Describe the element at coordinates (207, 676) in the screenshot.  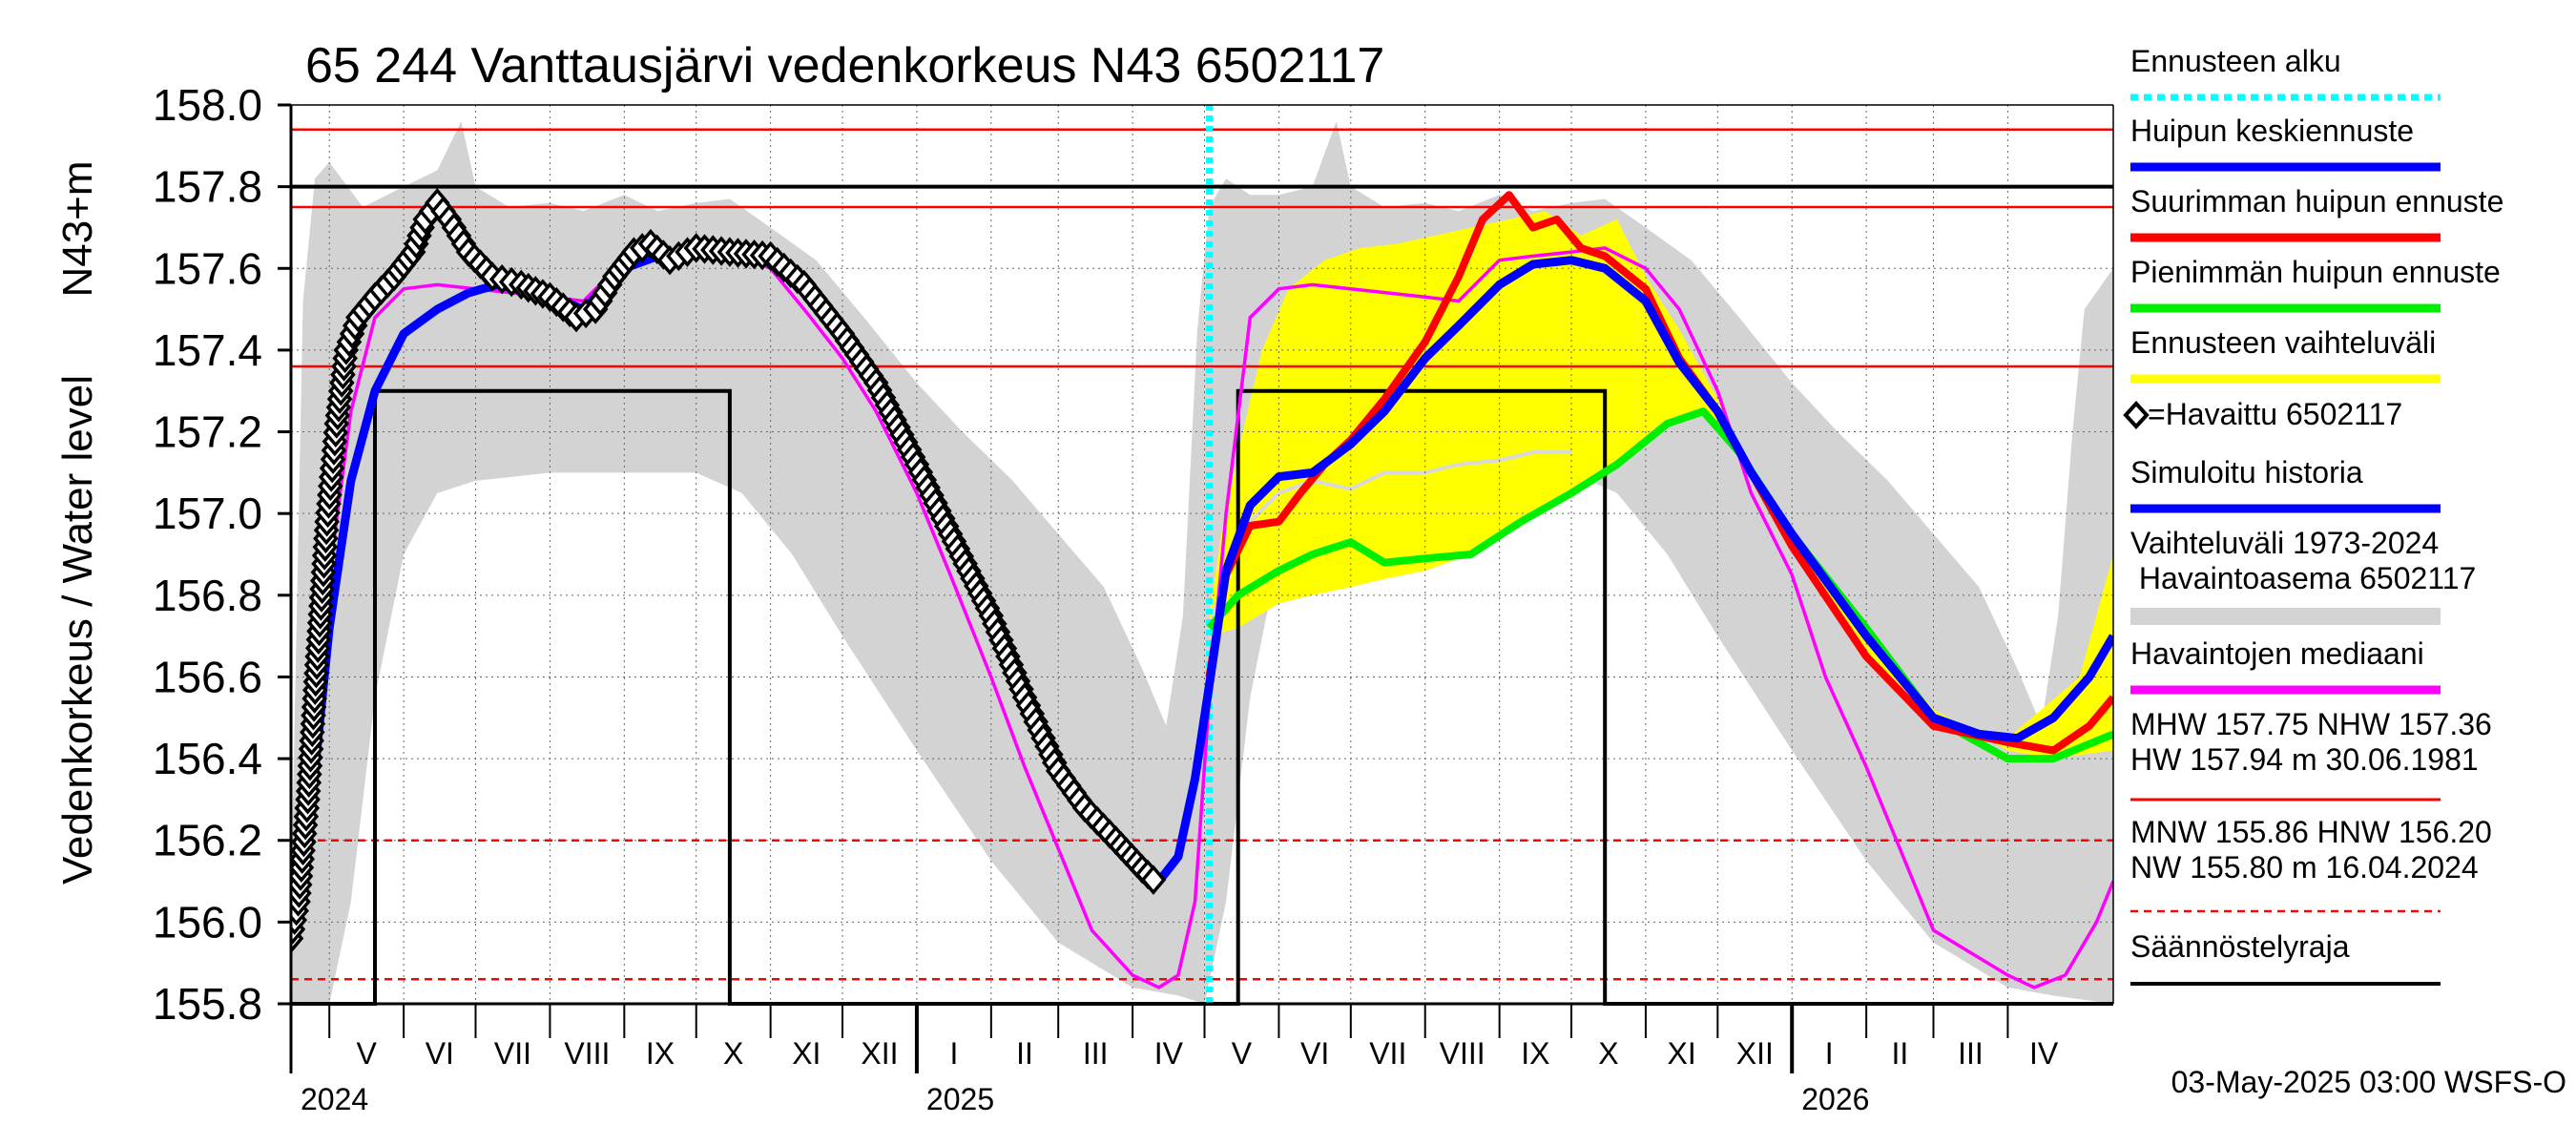
I see `y-tick-label: 156.6` at that location.